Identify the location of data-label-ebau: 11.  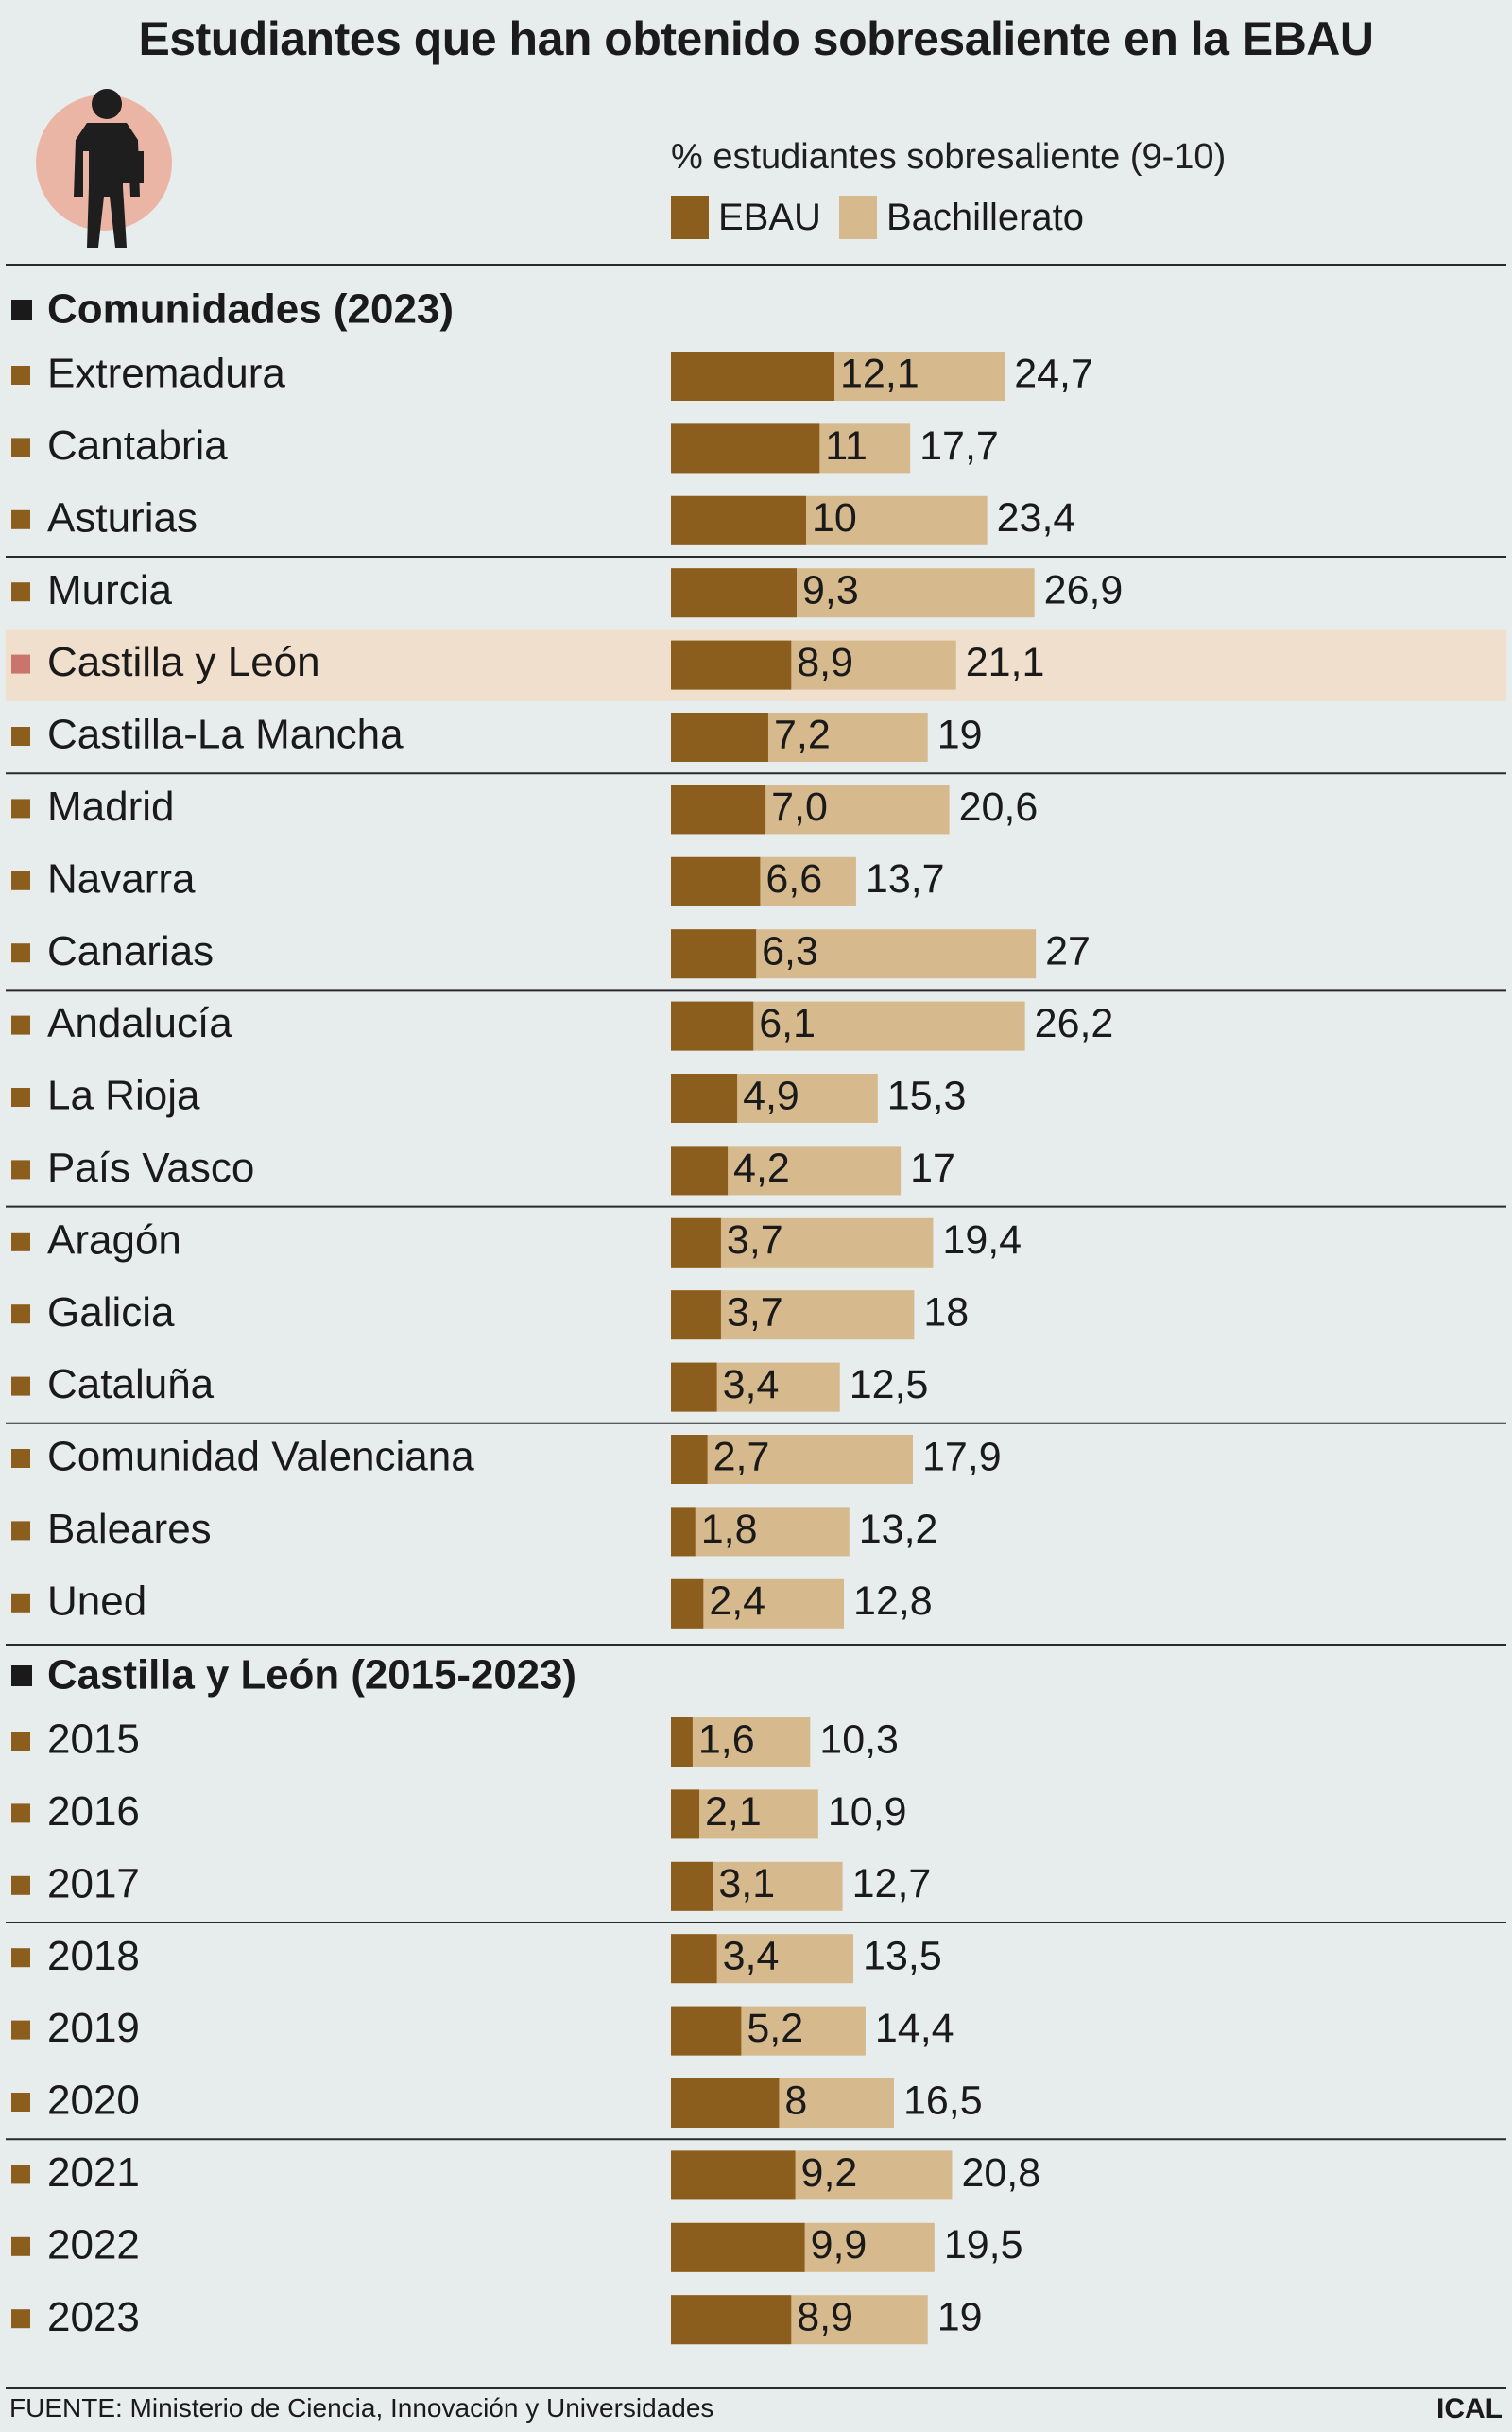
(846, 446).